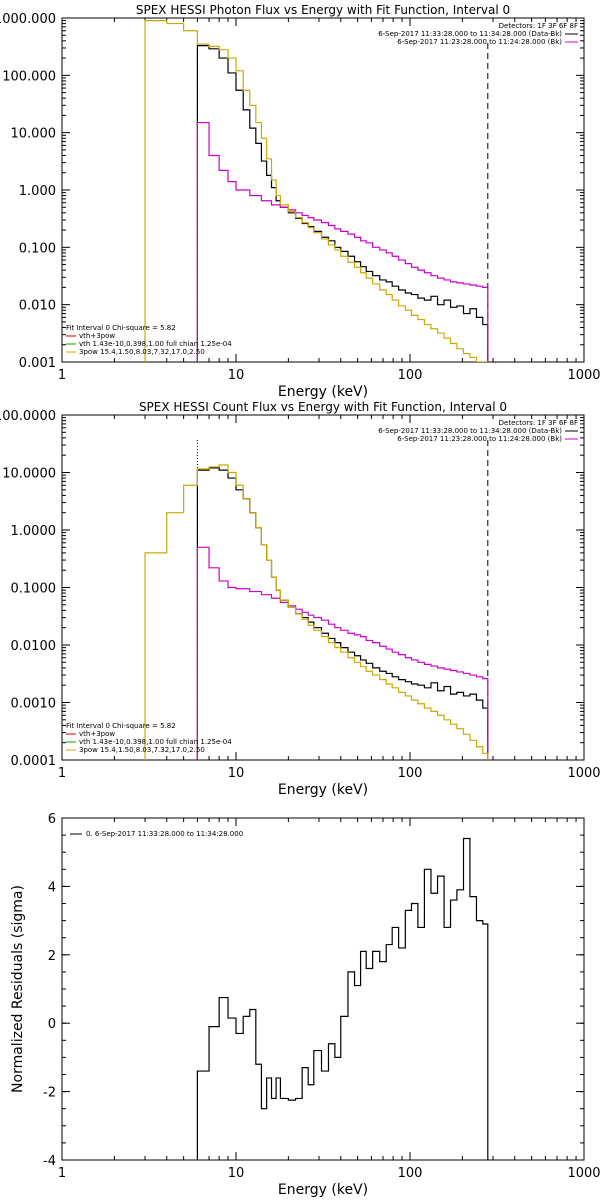 The width and height of the screenshot is (600, 1200). I want to click on y-tick-label: 0.1000, so click(34, 589).